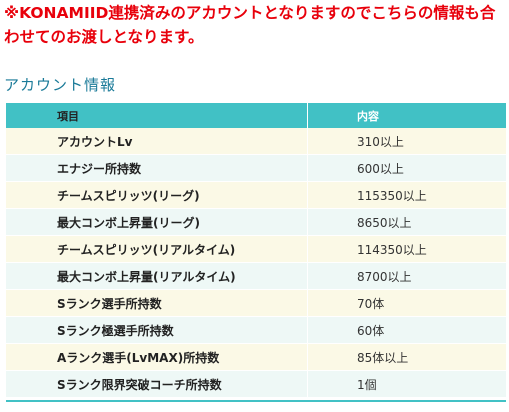 The width and height of the screenshot is (509, 412). I want to click on table-row: エナジー所持数 600以上, so click(256, 168).